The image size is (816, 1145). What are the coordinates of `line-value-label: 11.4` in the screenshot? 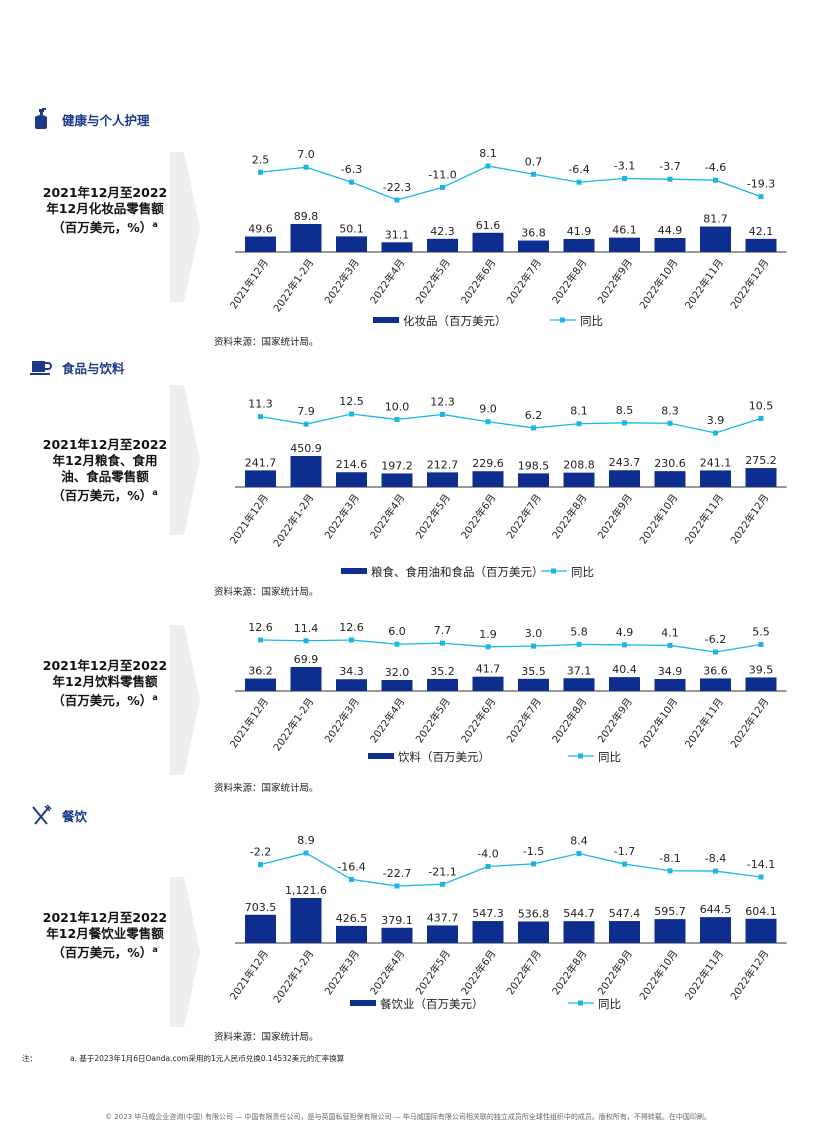 It's located at (306, 628).